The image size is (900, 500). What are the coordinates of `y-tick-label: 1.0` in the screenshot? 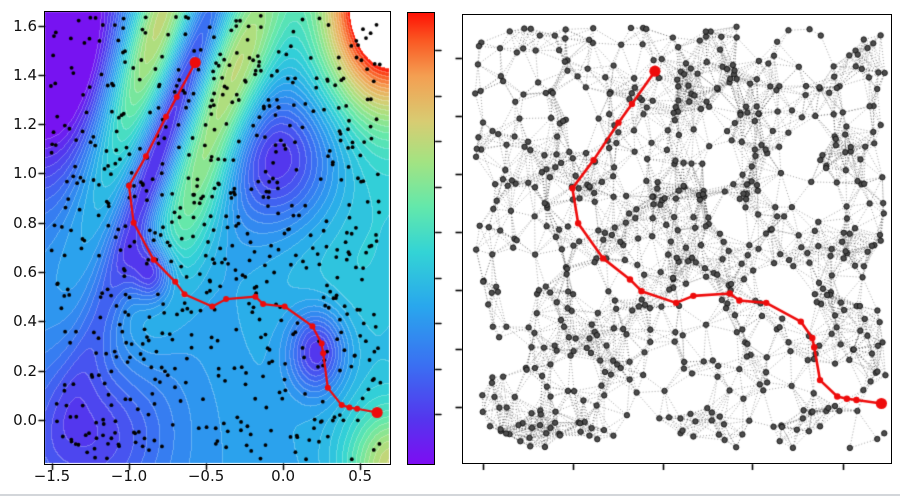 It's located at (25, 173).